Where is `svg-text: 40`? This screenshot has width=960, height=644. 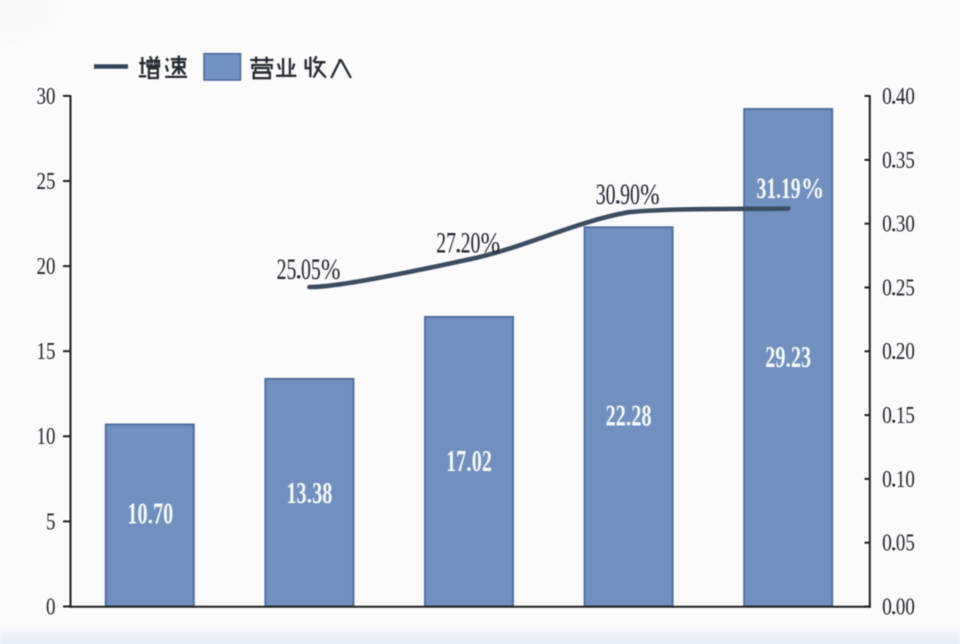 svg-text: 40 is located at coordinates (905, 96).